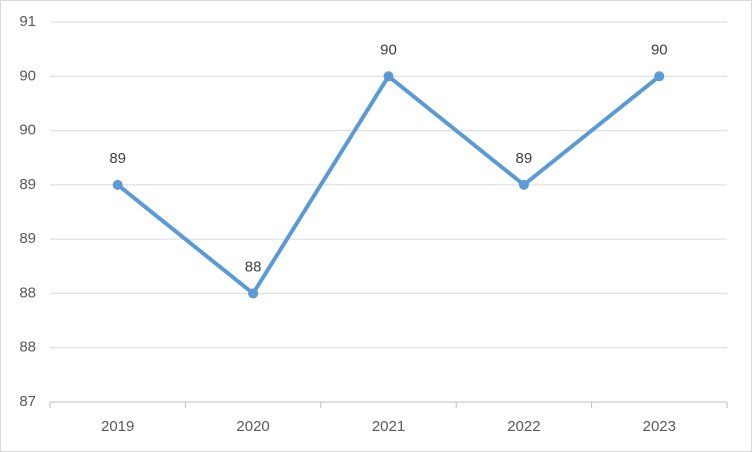  What do you see at coordinates (252, 426) in the screenshot?
I see `x-tick-label: 2020` at bounding box center [252, 426].